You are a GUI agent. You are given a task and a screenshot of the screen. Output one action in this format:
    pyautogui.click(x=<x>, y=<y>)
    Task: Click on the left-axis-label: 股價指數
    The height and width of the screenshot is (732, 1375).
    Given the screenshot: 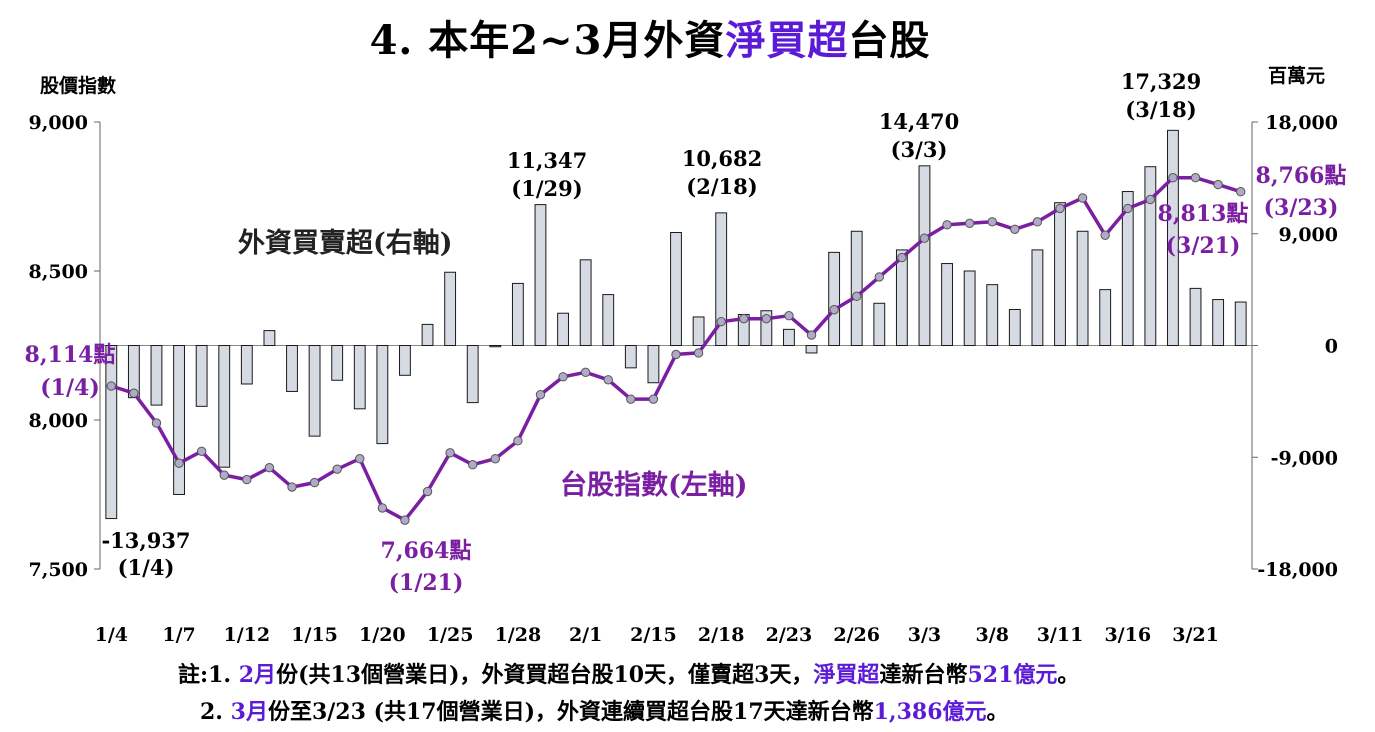 What is the action you would take?
    pyautogui.click(x=78, y=85)
    